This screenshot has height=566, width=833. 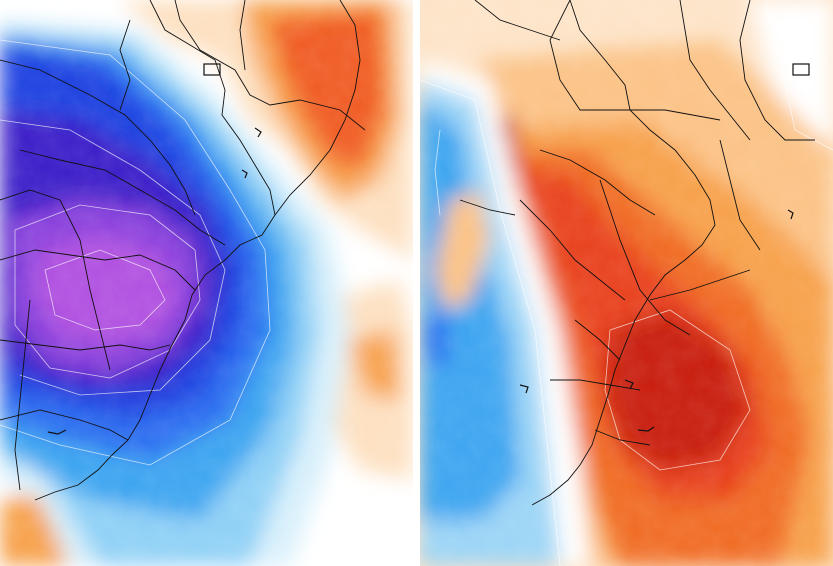 What do you see at coordinates (416, 283) in the screenshot?
I see `panel-divider` at bounding box center [416, 283].